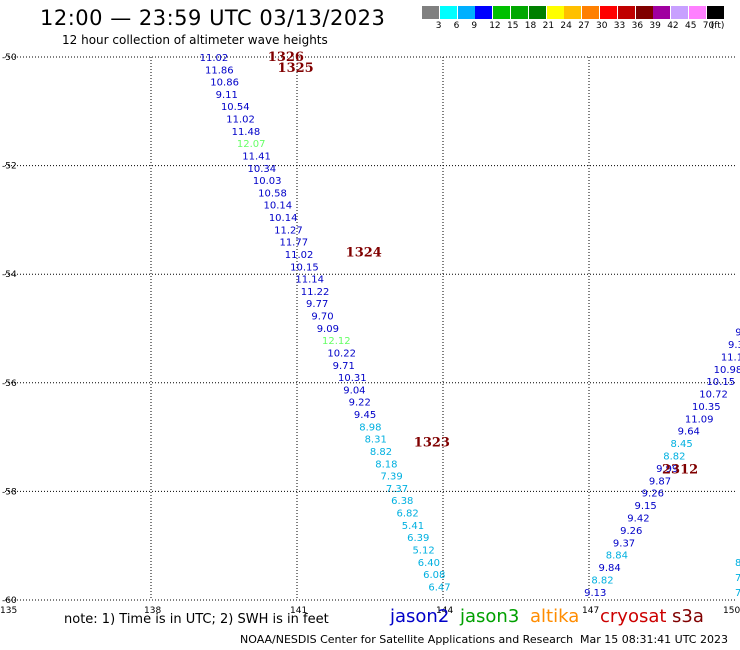  Describe the element at coordinates (364, 252) in the screenshot. I see `pass-number: 1324` at that location.